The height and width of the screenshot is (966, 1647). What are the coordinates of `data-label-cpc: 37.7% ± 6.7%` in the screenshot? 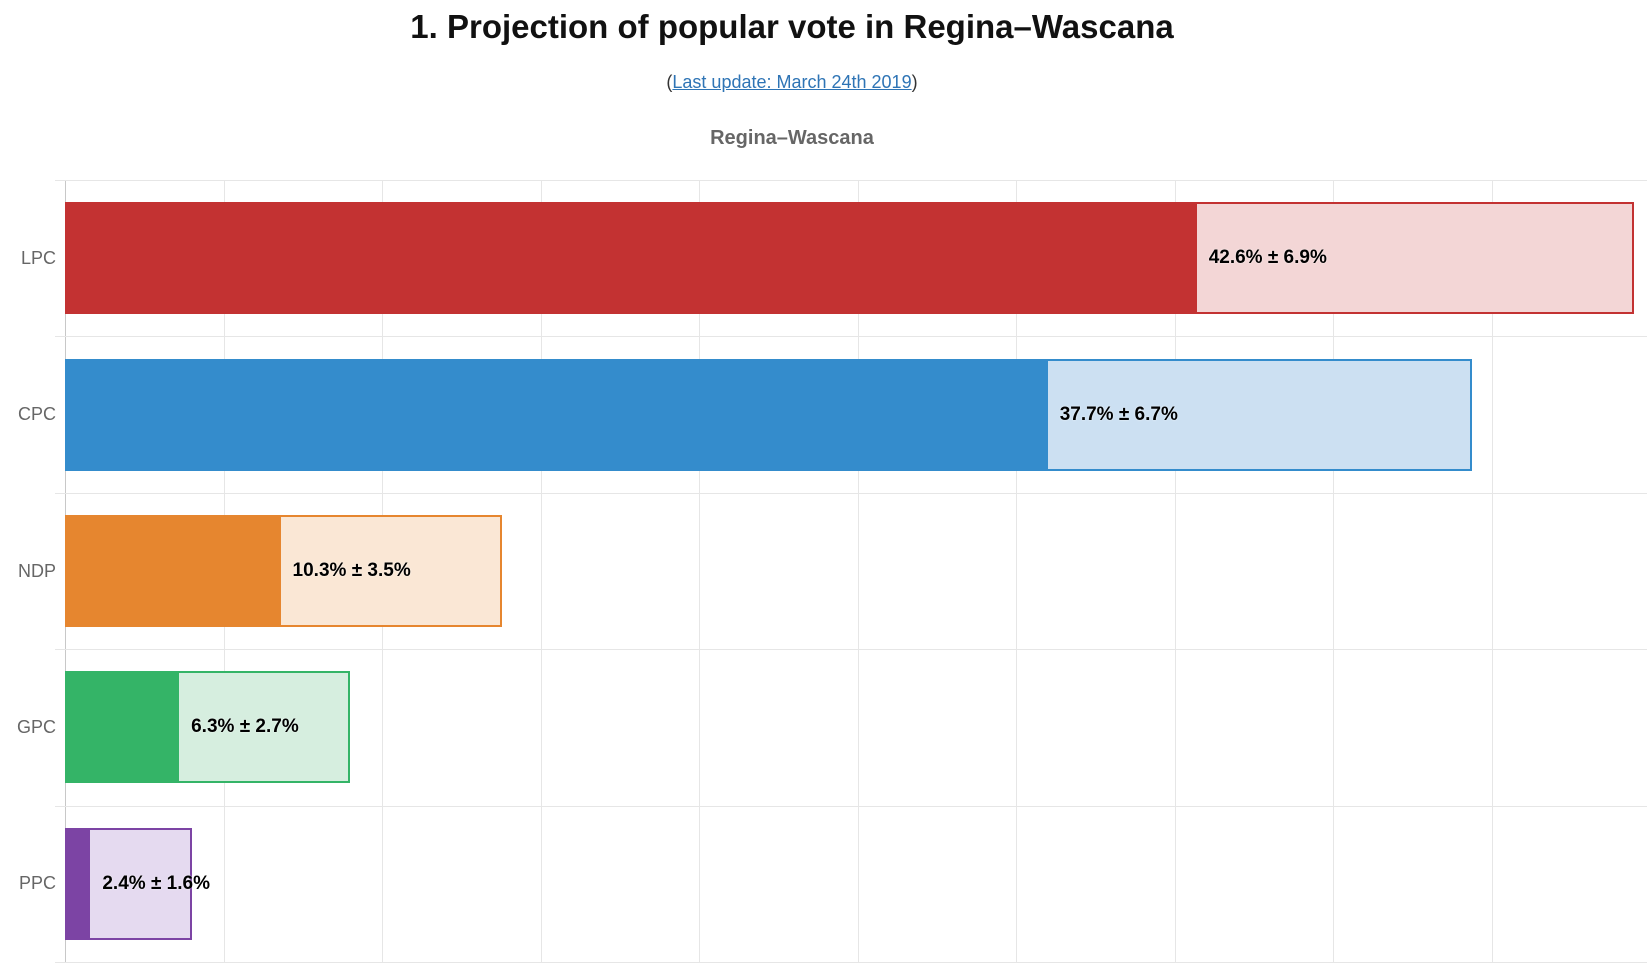 It's located at (1118, 414).